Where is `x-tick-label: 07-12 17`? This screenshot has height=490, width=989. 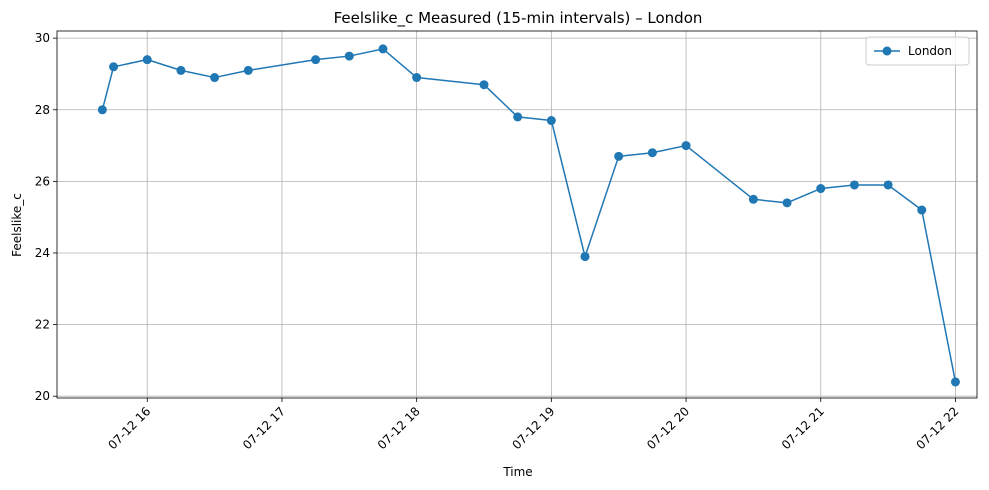 x-tick-label: 07-12 17 is located at coordinates (264, 428).